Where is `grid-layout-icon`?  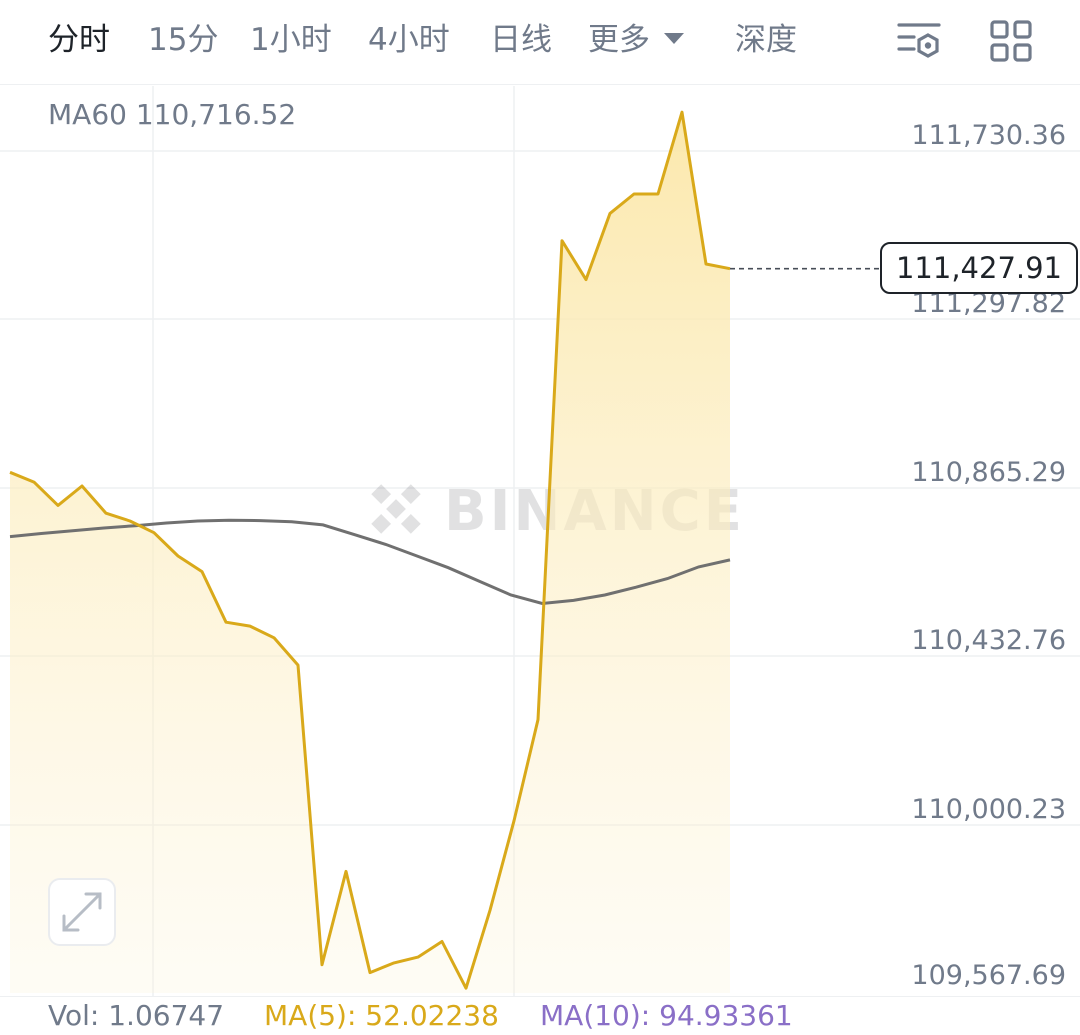
grid-layout-icon is located at coordinates (1011, 41).